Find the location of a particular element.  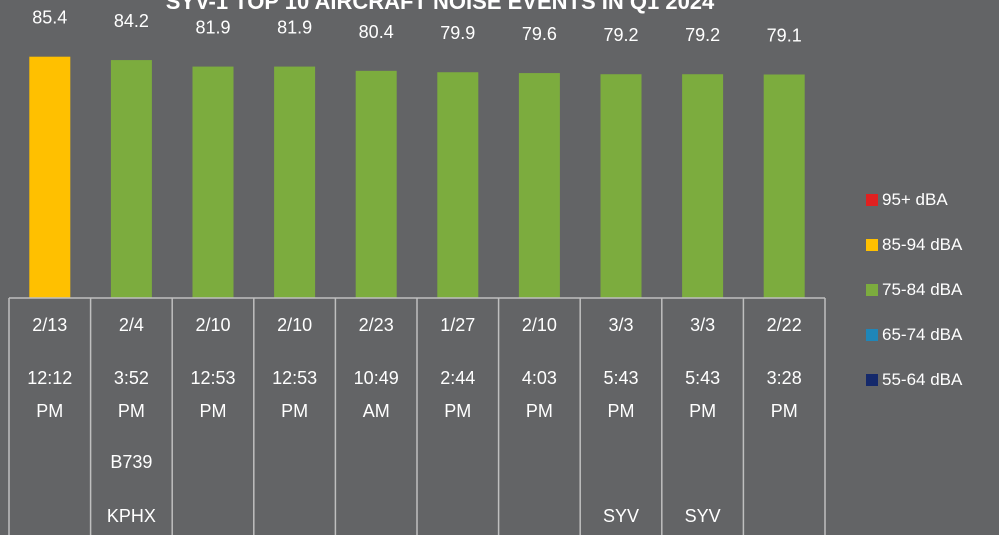

legend-label: 65-74 dBA is located at coordinates (922, 334).